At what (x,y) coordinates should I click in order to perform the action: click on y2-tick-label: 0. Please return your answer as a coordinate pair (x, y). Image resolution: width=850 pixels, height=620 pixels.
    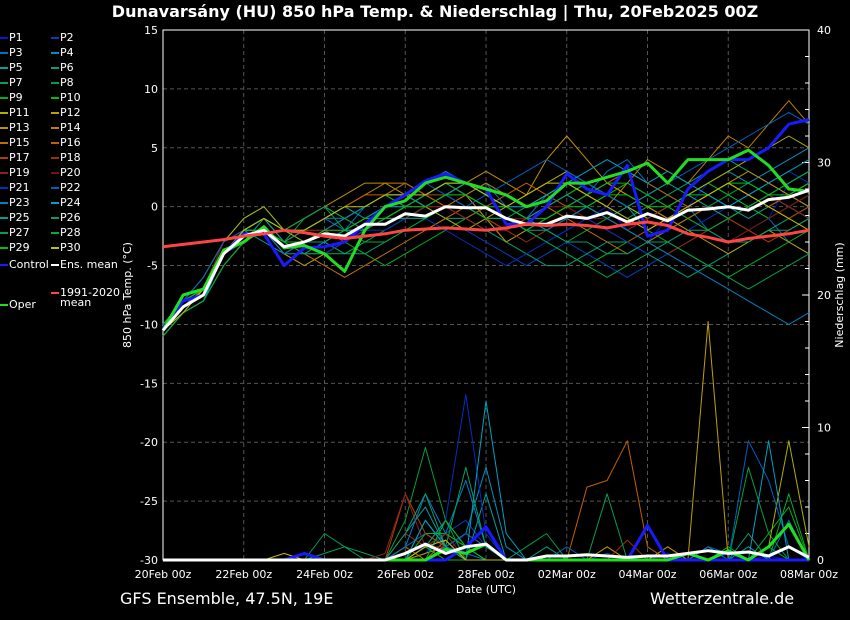
    Looking at the image, I should click on (820, 560).